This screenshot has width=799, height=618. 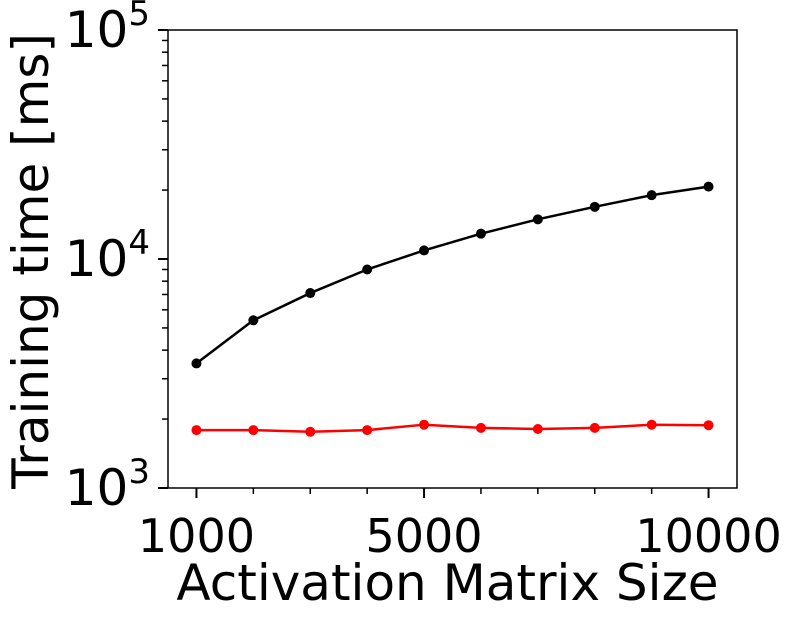 What do you see at coordinates (452, 428) in the screenshot?
I see `red-series-line` at bounding box center [452, 428].